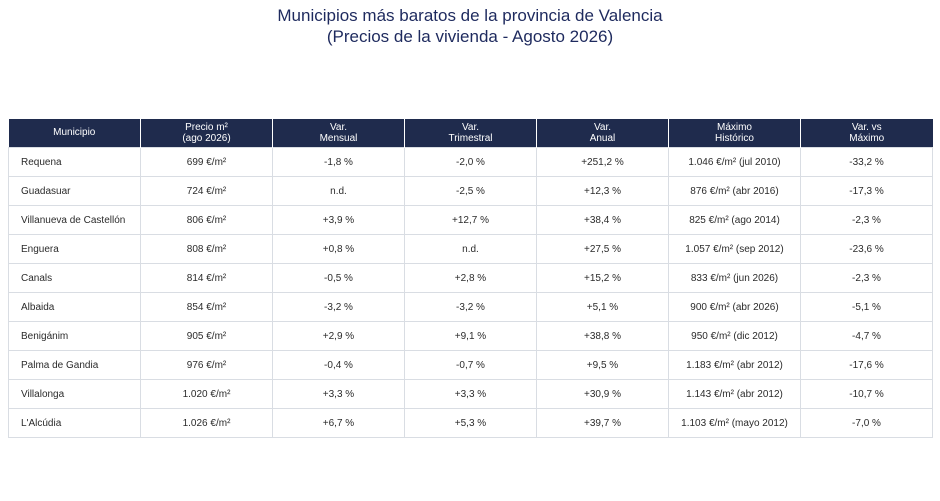 The image size is (940, 501). I want to click on cell-municipio: Palma de Gandia, so click(74, 365).